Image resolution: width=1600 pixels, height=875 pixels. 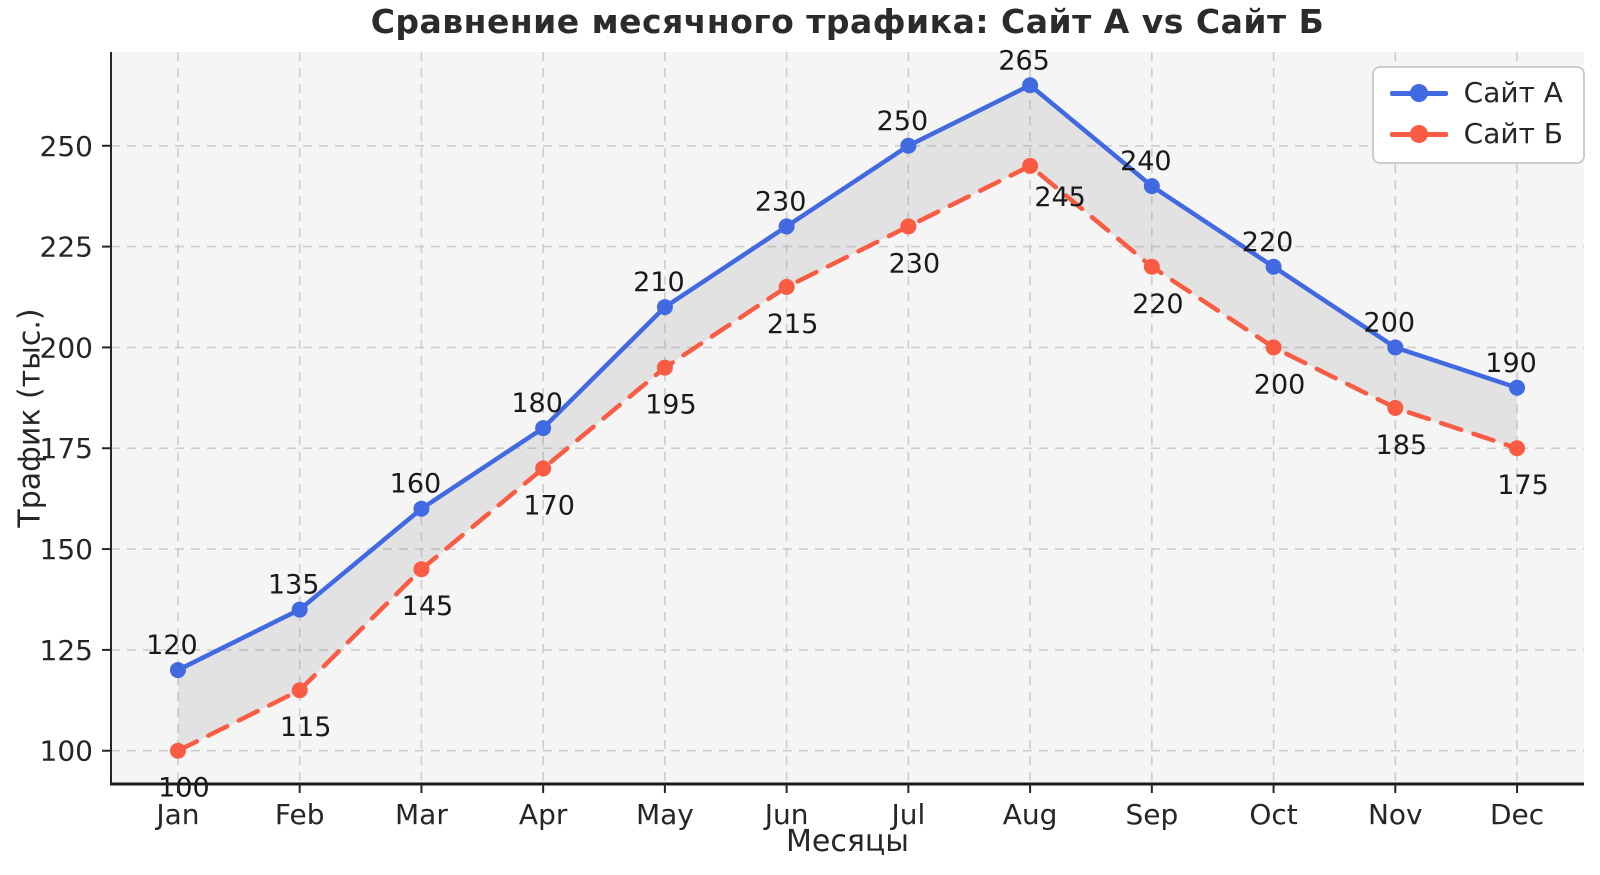 I want to click on x-tick-label: Oct, so click(x=1273, y=814).